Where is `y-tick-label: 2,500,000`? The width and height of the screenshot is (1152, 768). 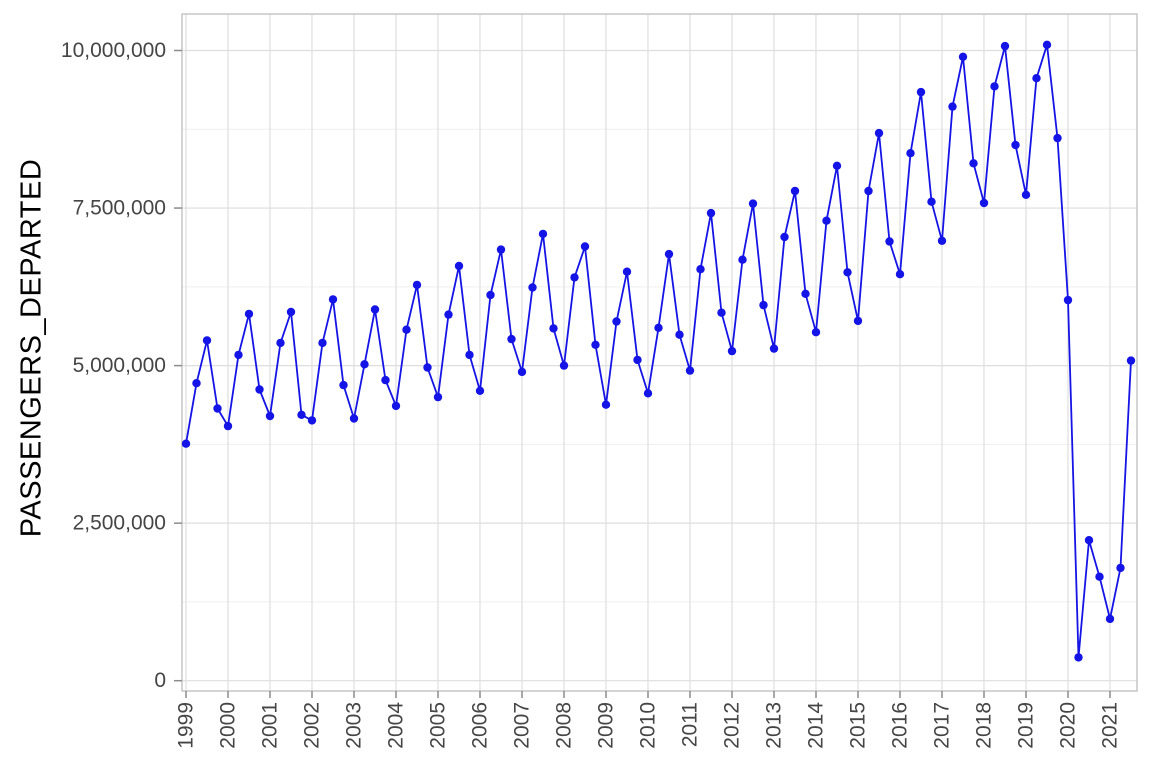
y-tick-label: 2,500,000 is located at coordinates (119, 523).